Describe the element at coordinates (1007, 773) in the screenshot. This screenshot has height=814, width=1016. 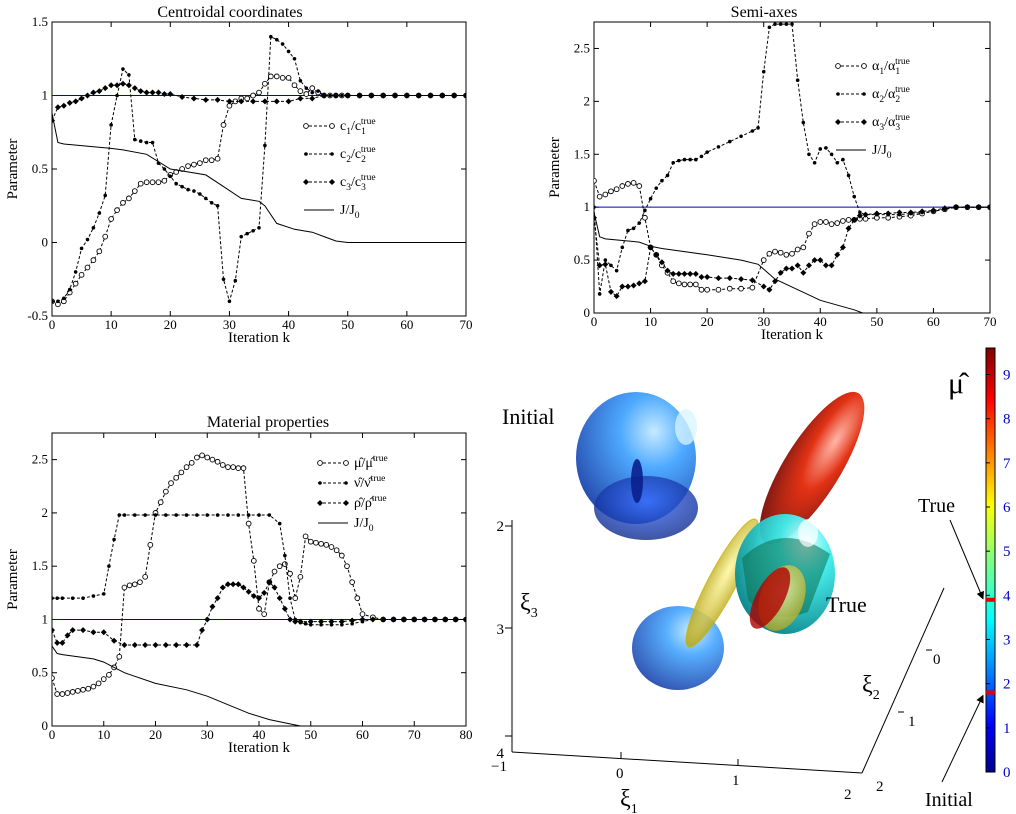
I see `colorbar-tick-label: 0` at that location.